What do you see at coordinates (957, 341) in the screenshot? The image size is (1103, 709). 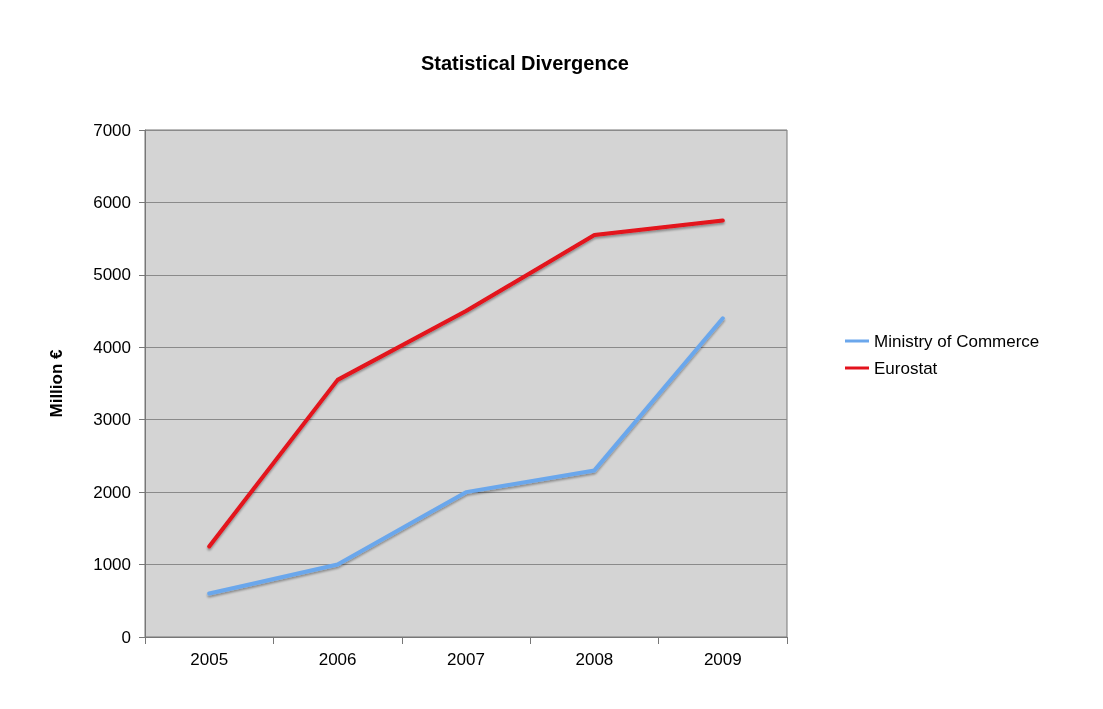 I see `legend-label: Ministry of Commerce` at bounding box center [957, 341].